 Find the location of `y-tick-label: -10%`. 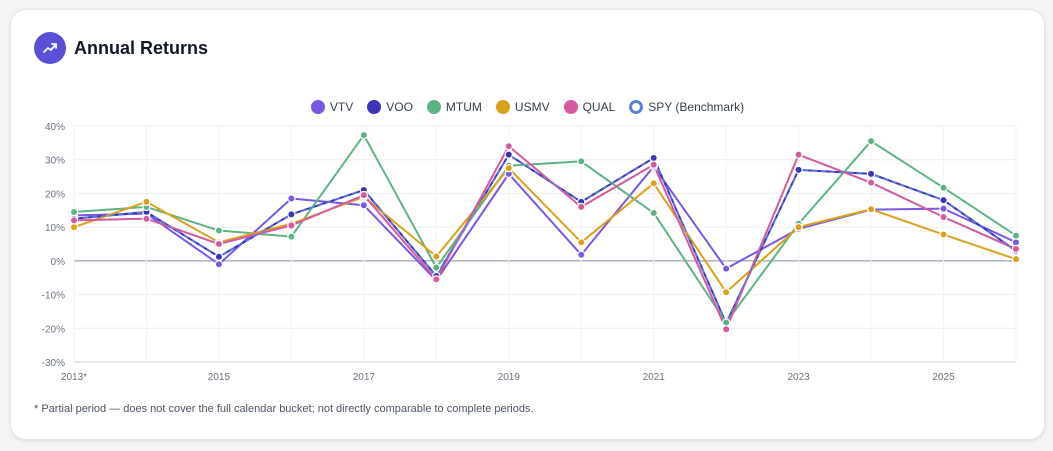

y-tick-label: -10% is located at coordinates (53, 296).